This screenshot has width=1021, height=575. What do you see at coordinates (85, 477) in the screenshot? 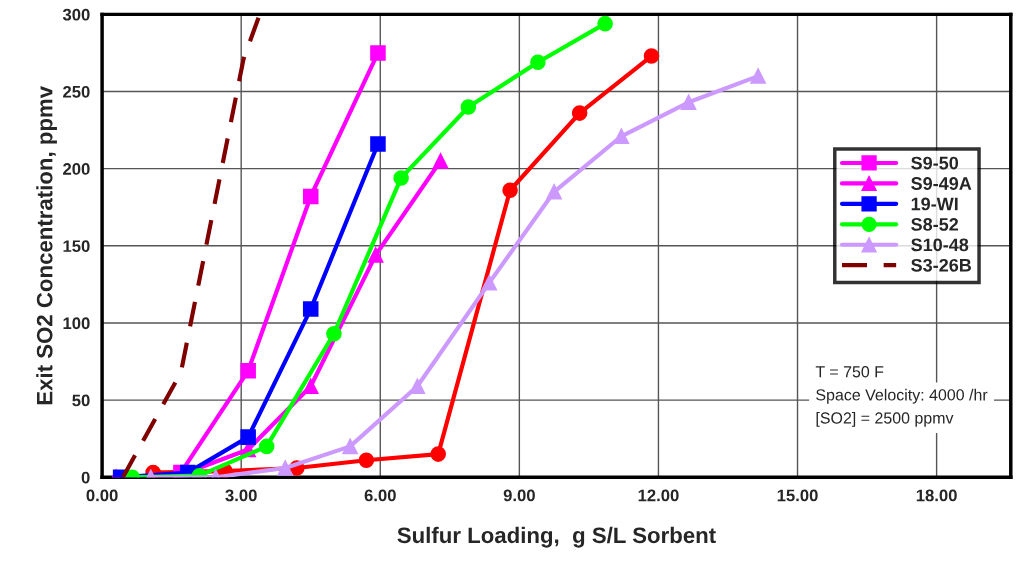
I see `y-tick-label: 0` at bounding box center [85, 477].